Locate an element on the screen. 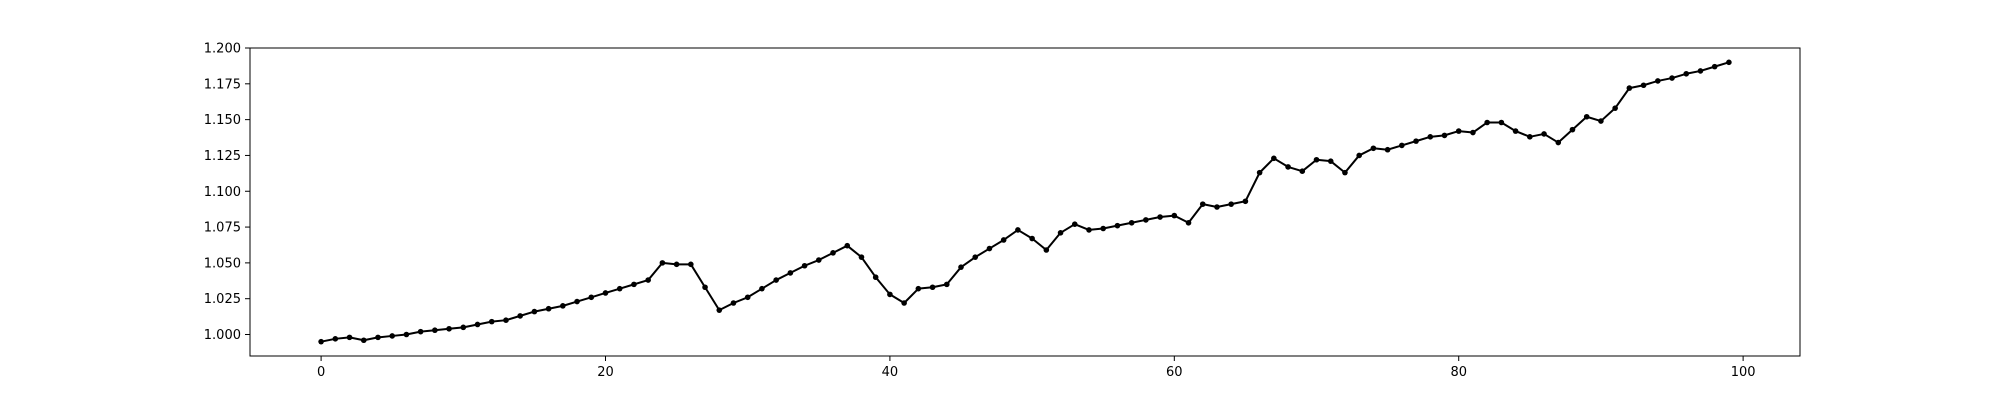  y-tick-label: 1.200 is located at coordinates (222, 49).